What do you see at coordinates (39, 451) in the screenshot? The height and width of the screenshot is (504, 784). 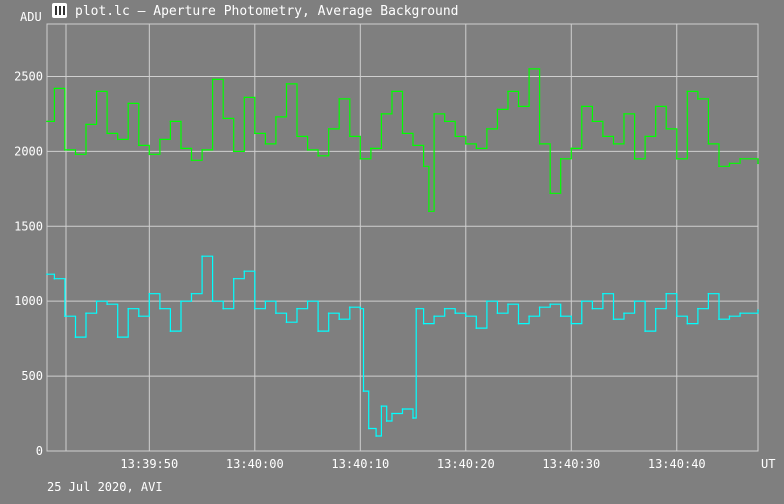 I see `y-tick-label: 0` at bounding box center [39, 451].